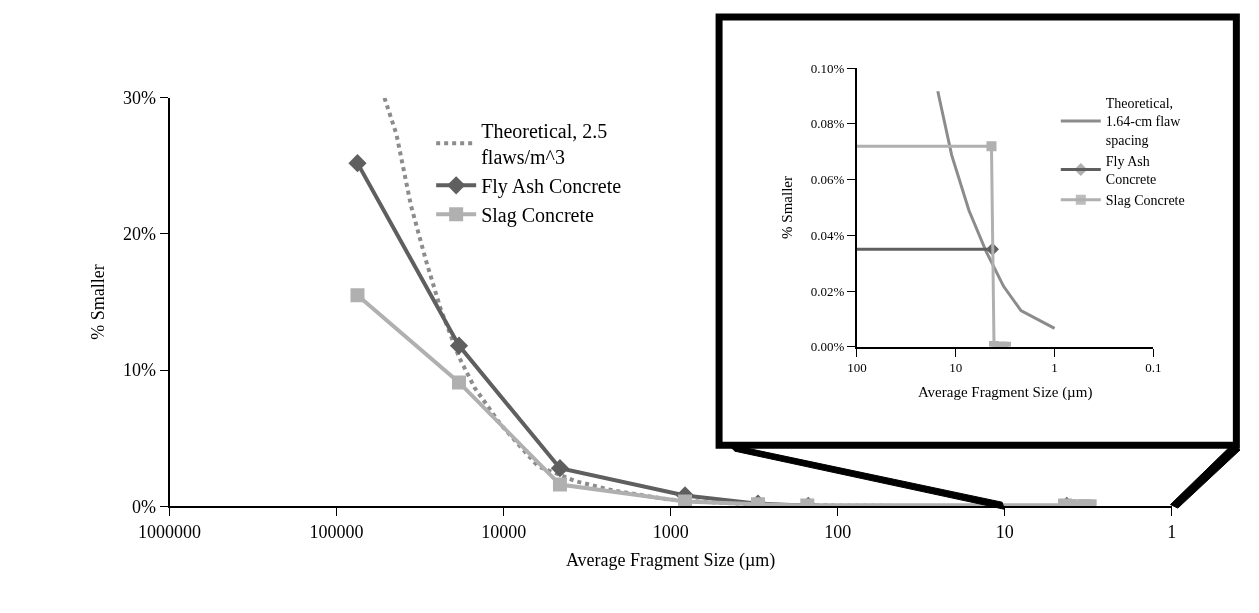 The image size is (1259, 613). Describe the element at coordinates (504, 531) in the screenshot. I see `x-tick-label: 10000` at that location.